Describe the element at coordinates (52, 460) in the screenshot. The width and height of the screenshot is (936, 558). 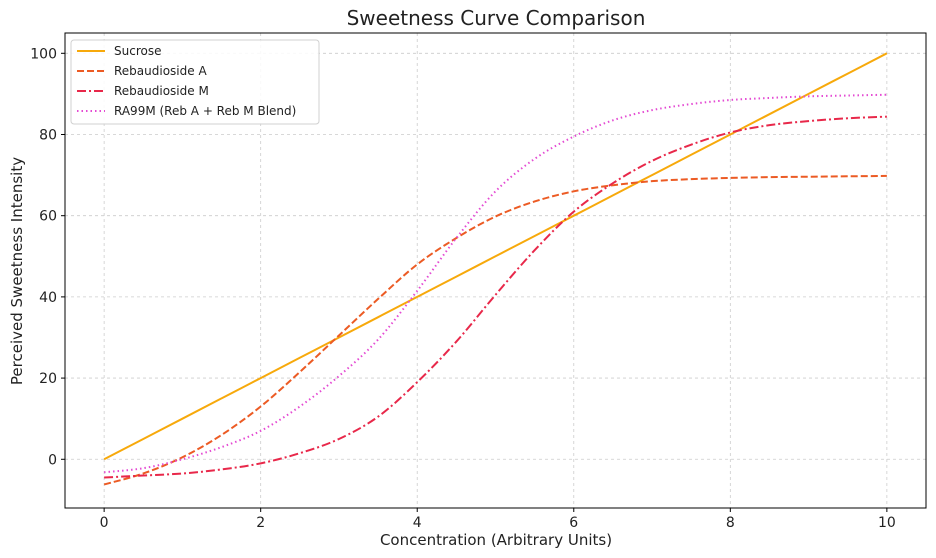
I see `y-tick-label: 0` at that location.